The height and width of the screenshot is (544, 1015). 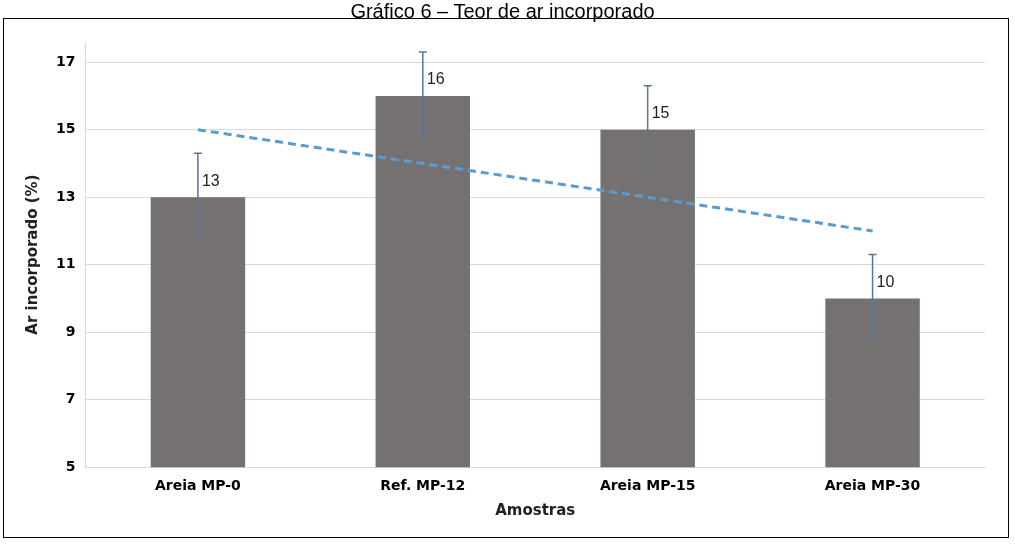 I want to click on y-axis-title: Ar incorporado (%), so click(x=31, y=254).